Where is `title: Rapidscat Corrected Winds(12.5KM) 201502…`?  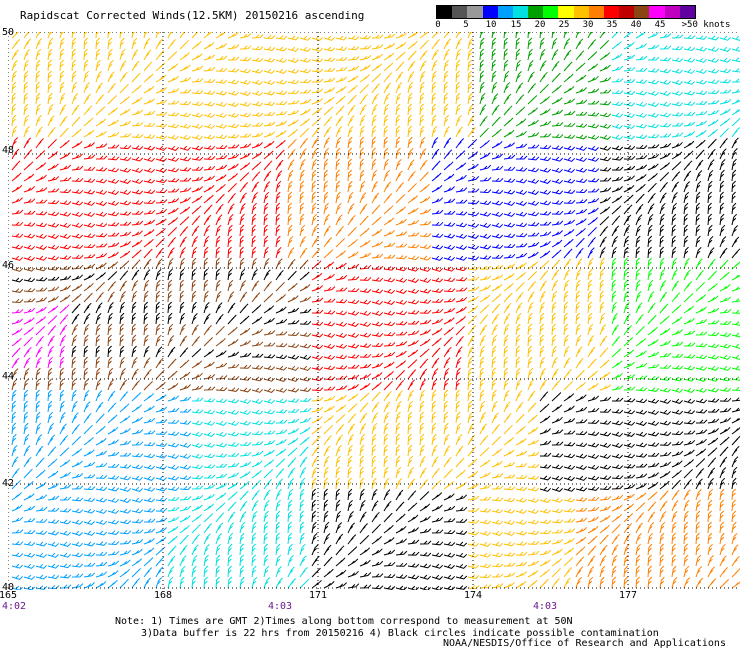
title: Rapidscat Corrected Winds(12.5KM) 201502… is located at coordinates (192, 15).